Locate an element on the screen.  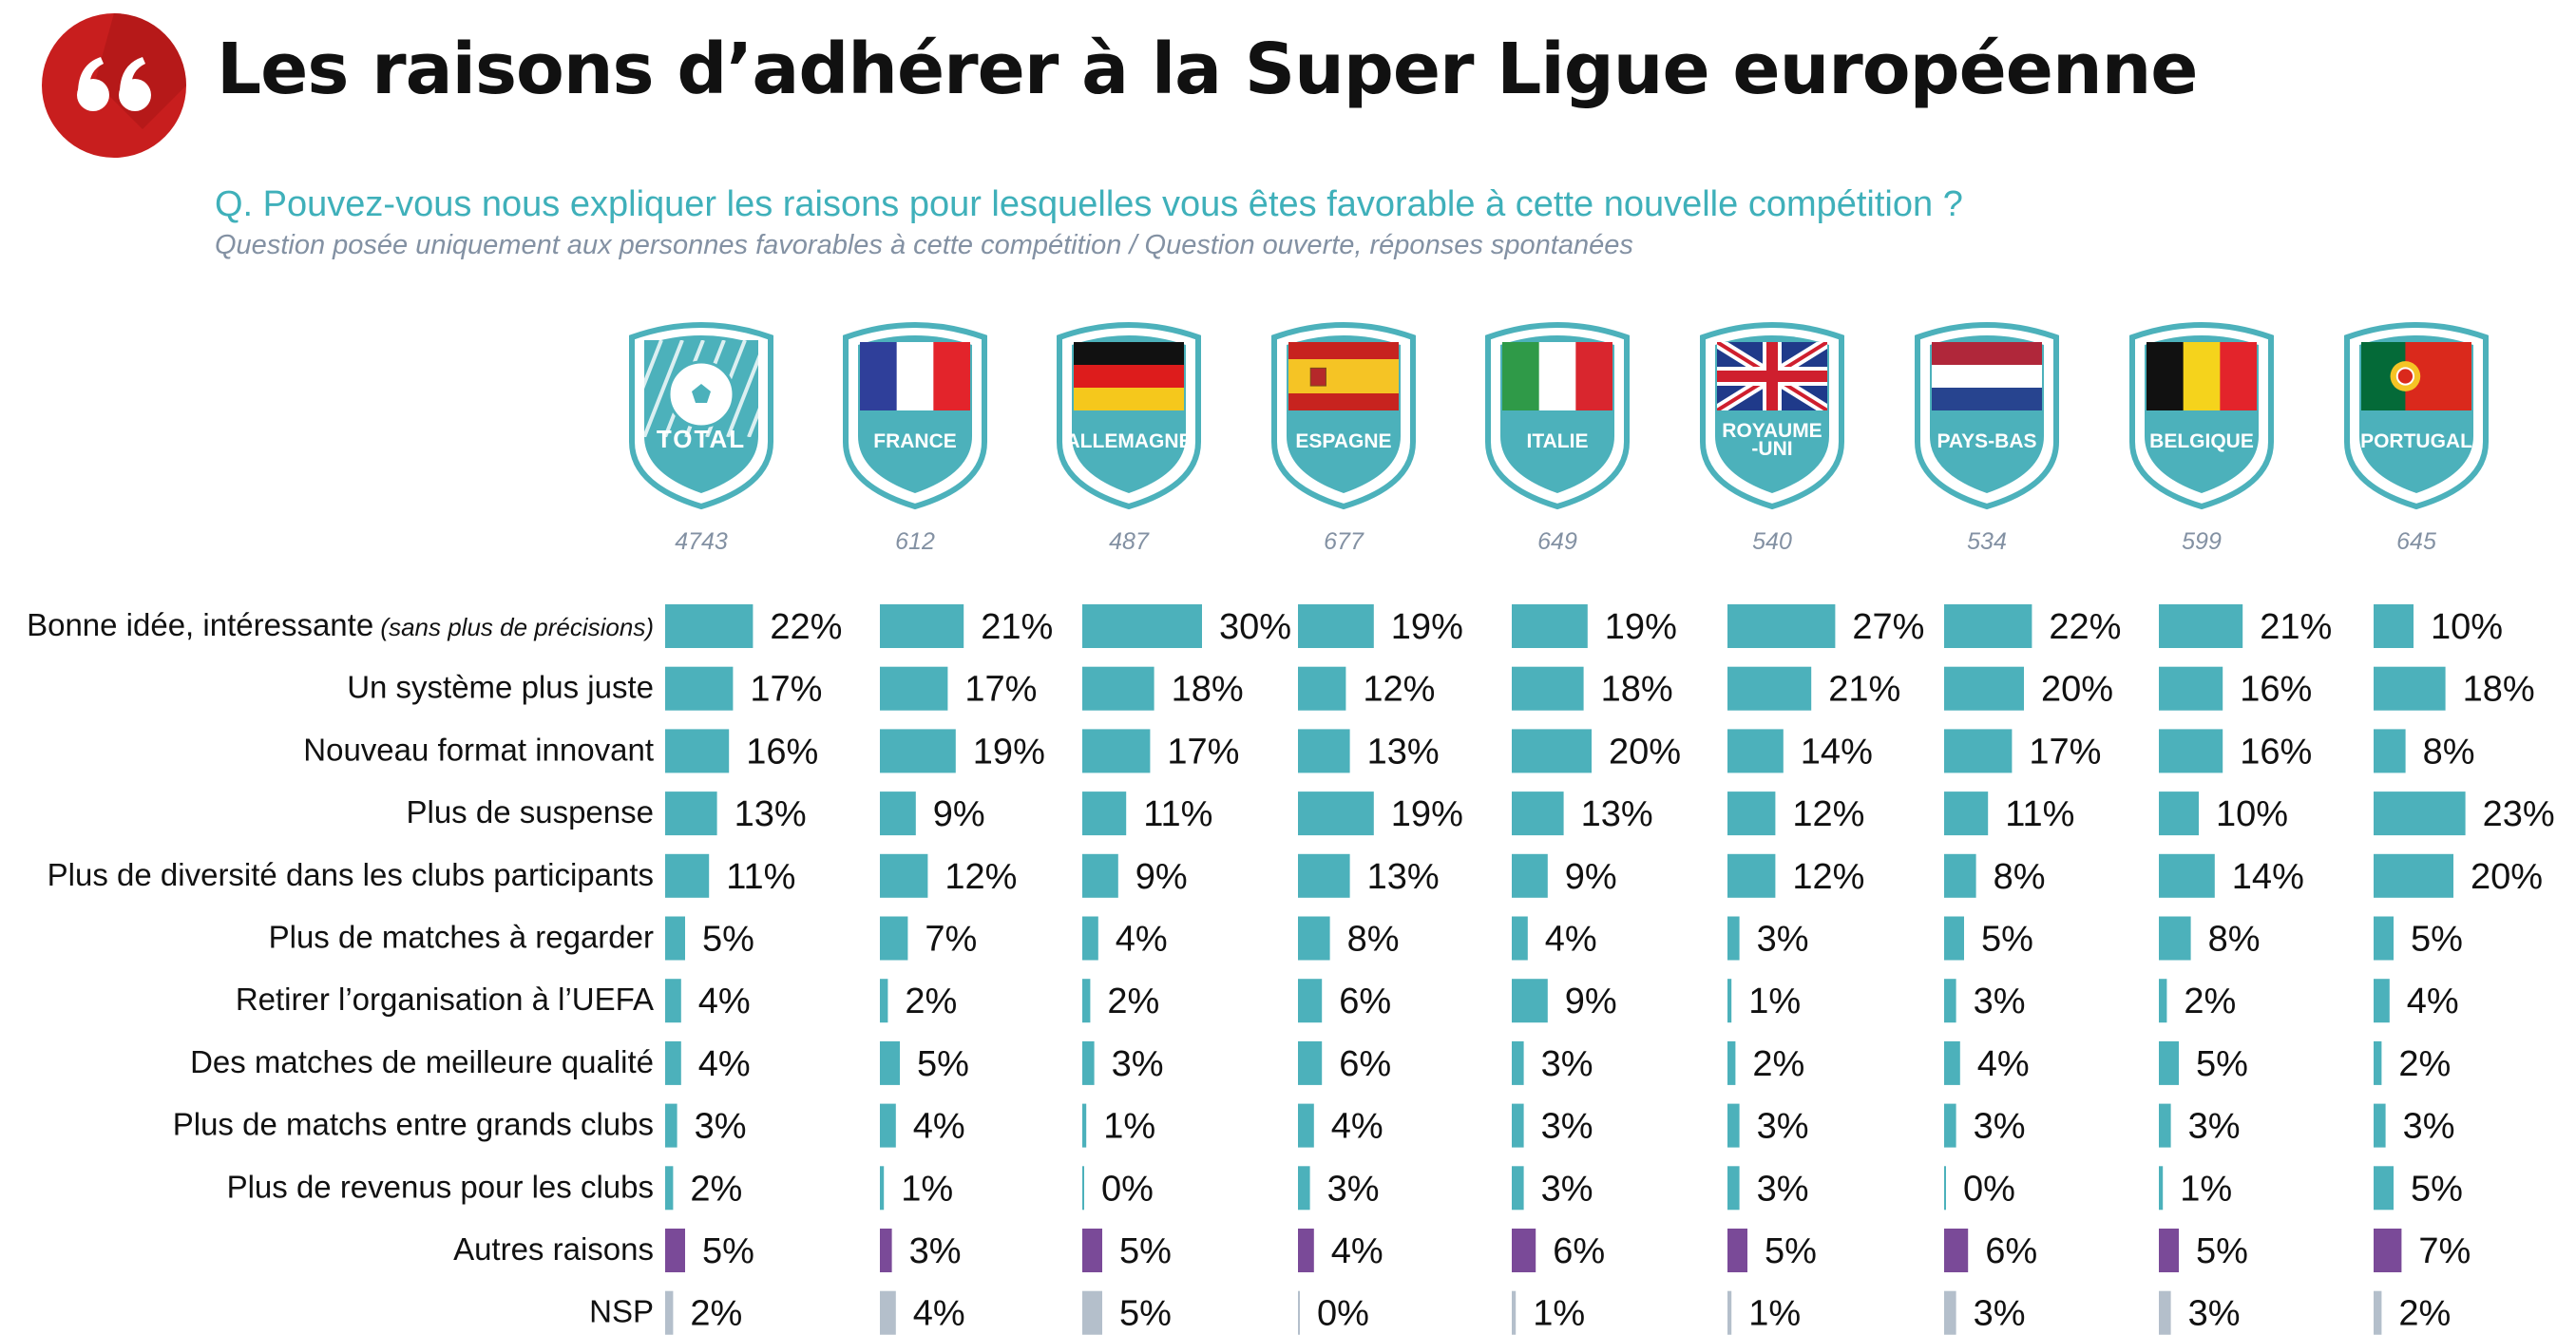
bar-value-label: 11% is located at coordinates (1177, 814).